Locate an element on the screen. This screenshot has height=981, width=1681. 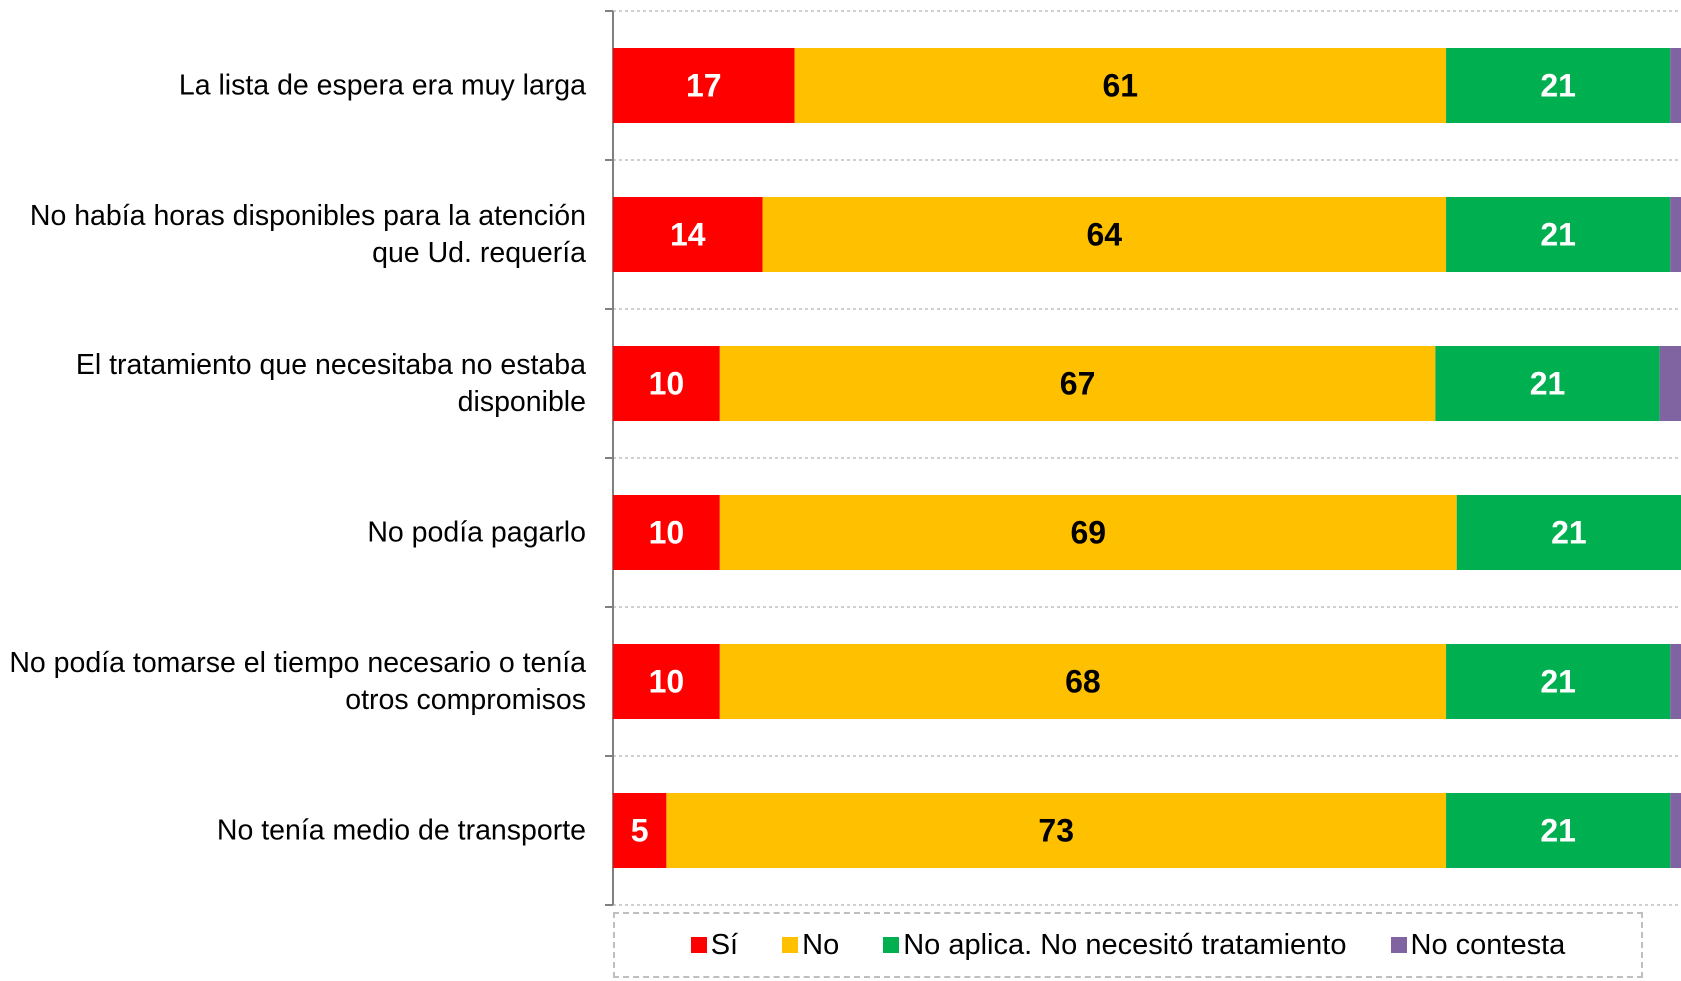
legend-item: No contesta is located at coordinates (1478, 945).